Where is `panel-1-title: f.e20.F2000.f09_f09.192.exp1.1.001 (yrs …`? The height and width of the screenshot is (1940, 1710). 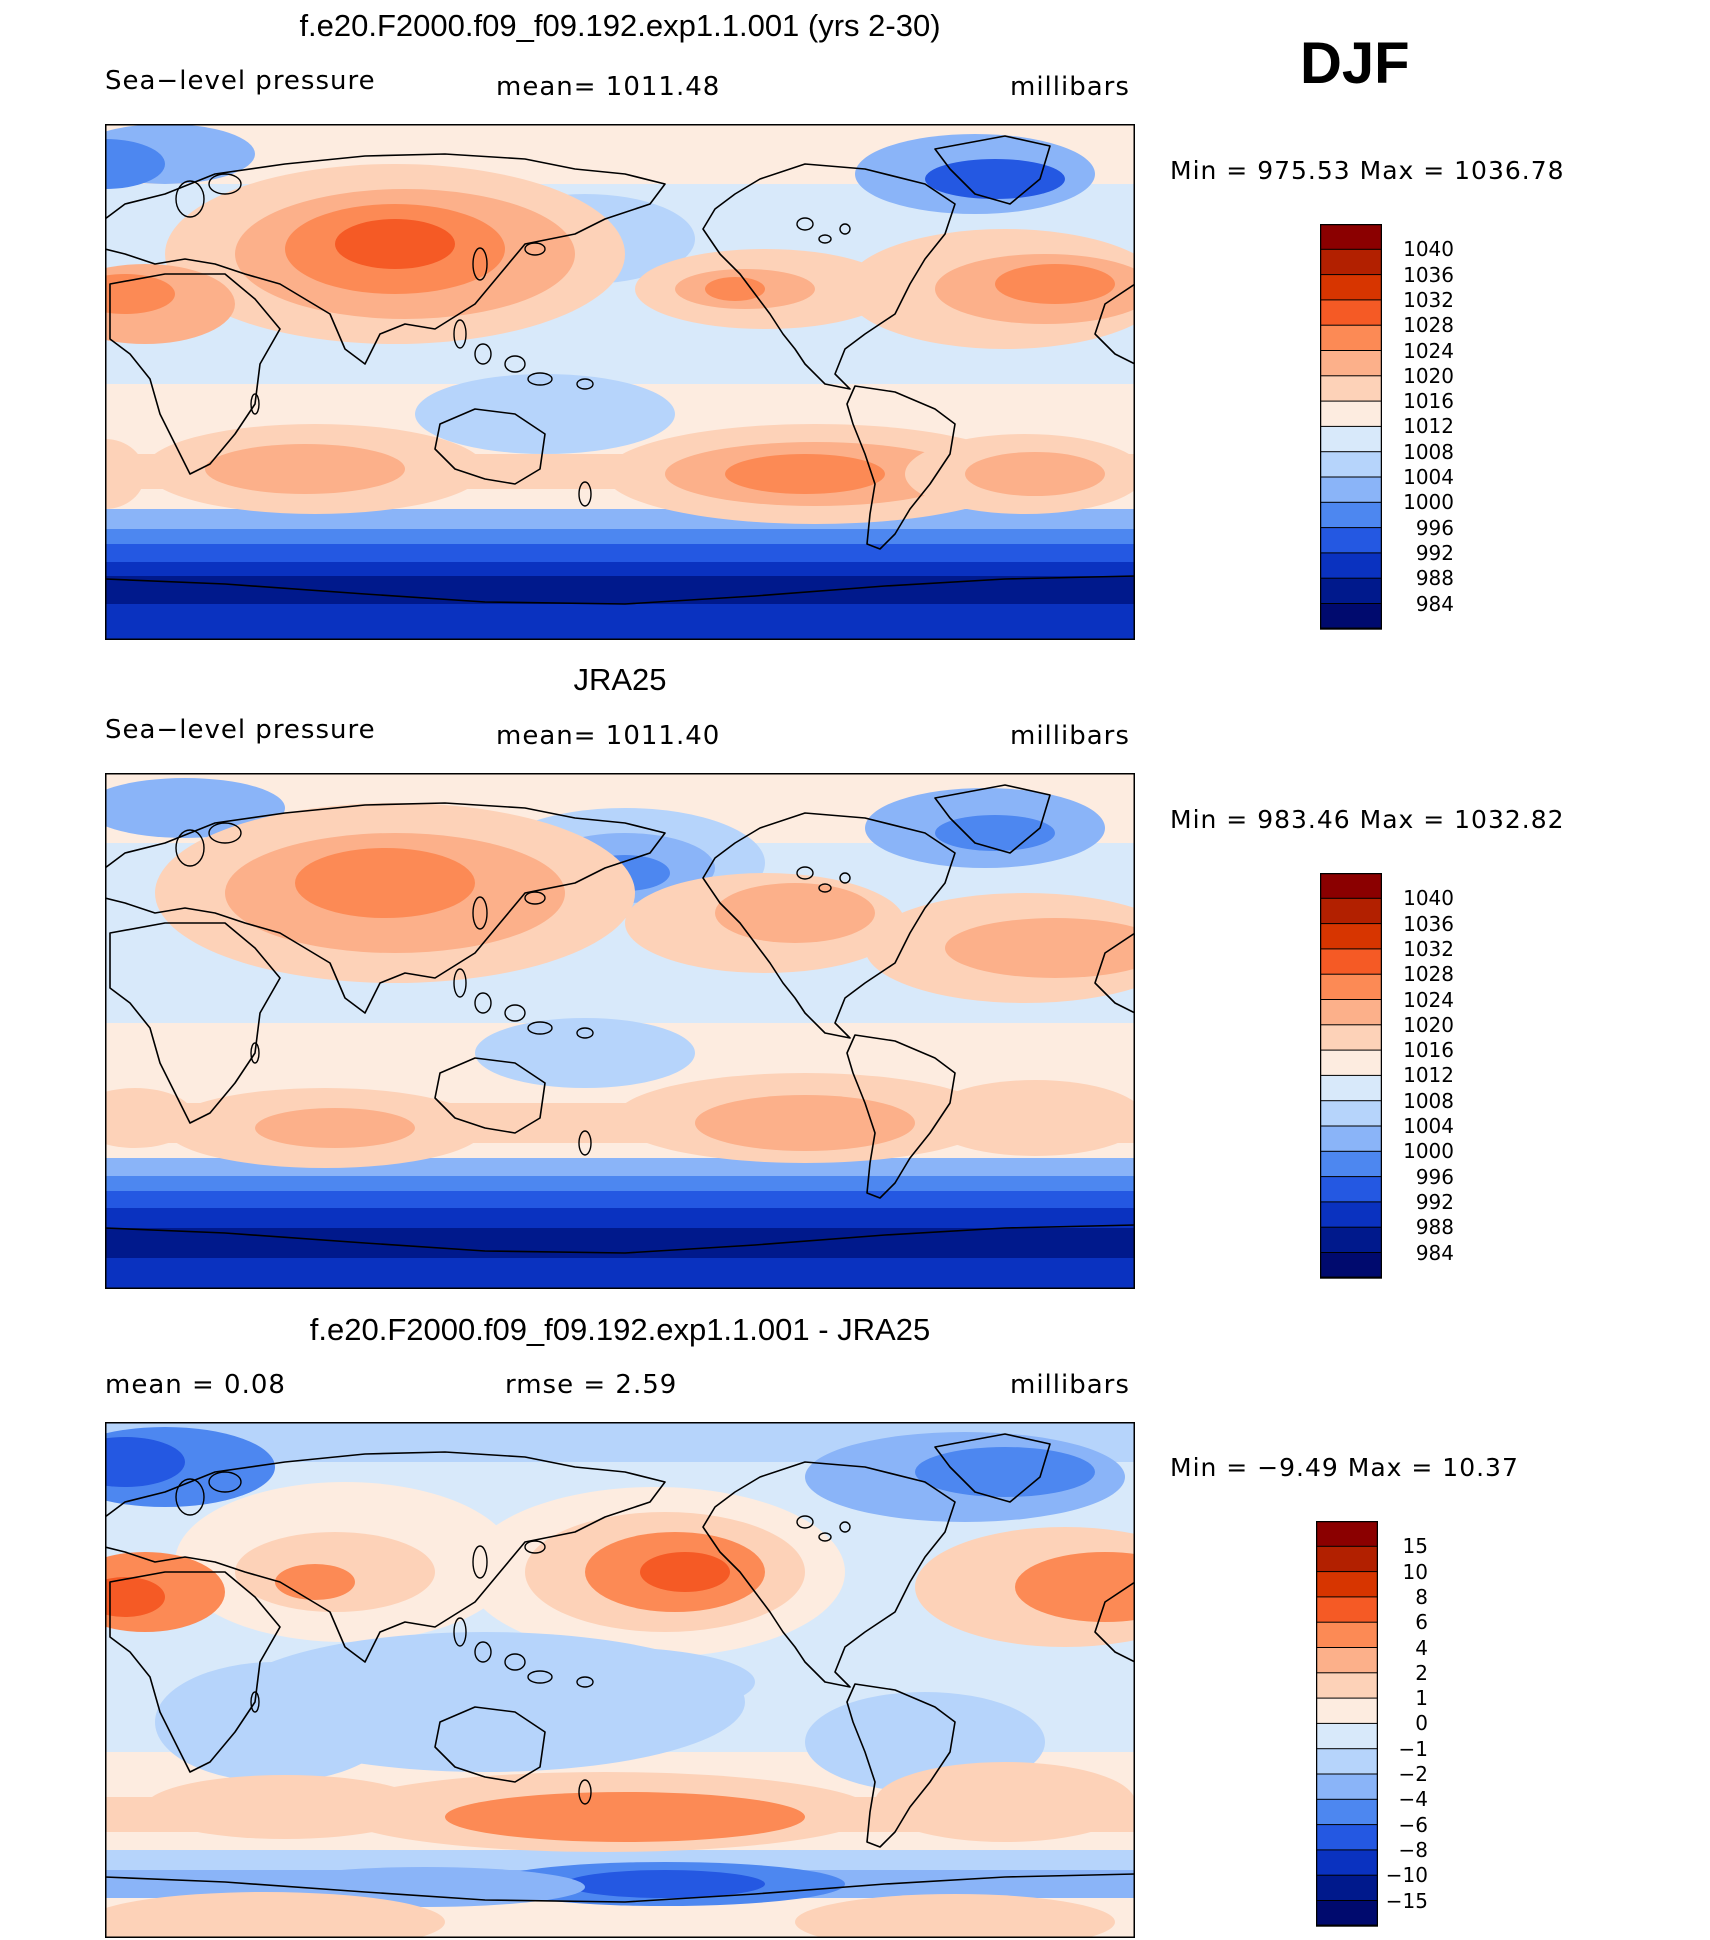 panel-1-title: f.e20.F2000.f09_f09.192.exp1.1.001 (yrs … is located at coordinates (620, 25).